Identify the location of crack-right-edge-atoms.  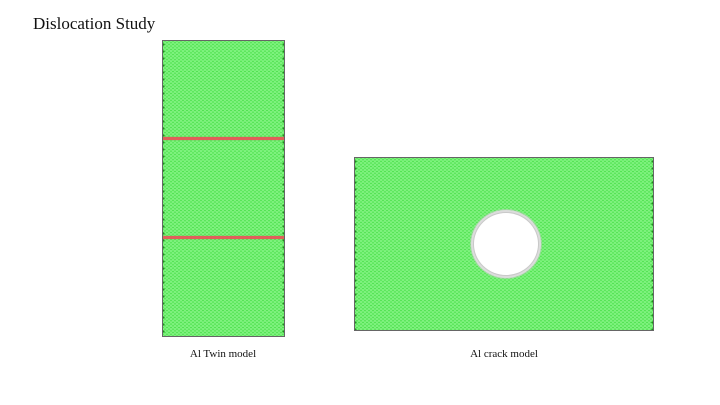
(652, 244).